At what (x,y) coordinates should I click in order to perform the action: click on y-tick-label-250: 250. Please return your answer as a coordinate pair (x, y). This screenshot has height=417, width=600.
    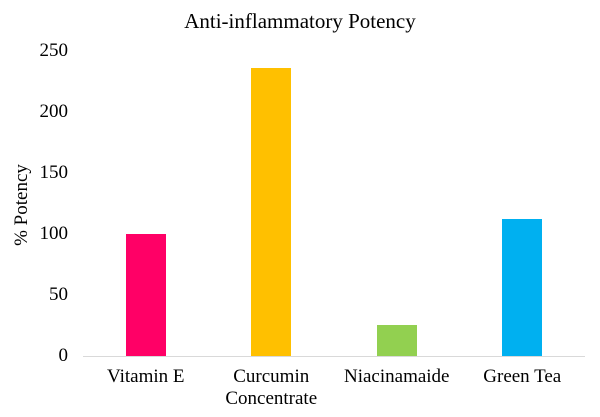
    Looking at the image, I should click on (54, 50).